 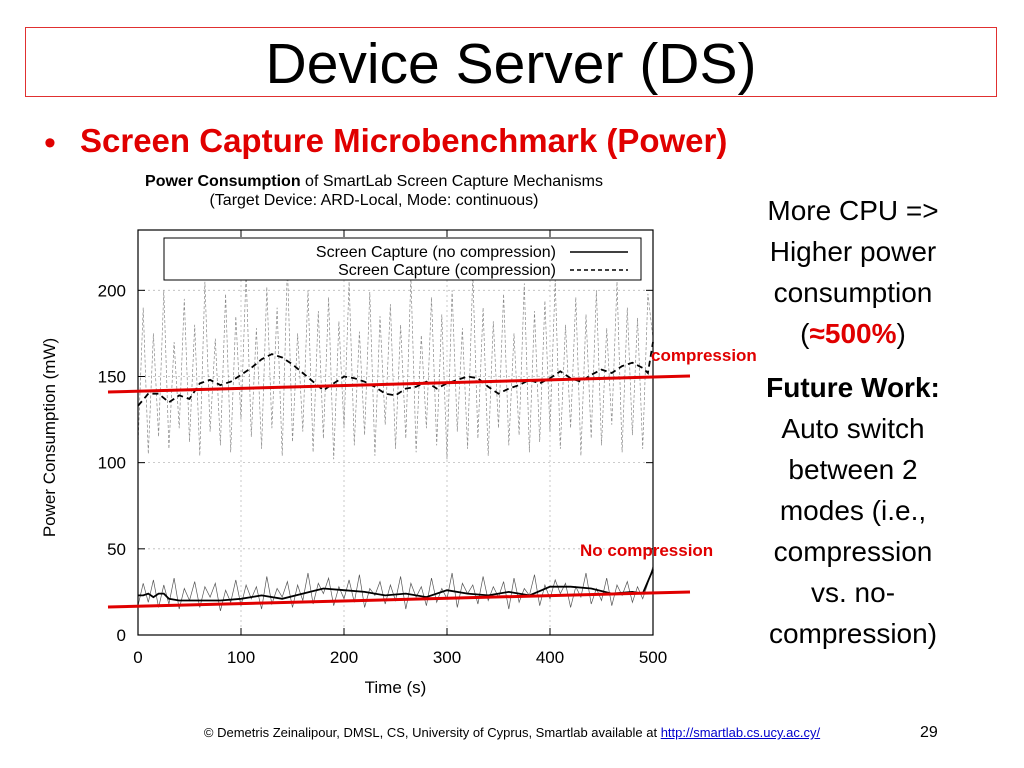 I want to click on x-tick-label: 500, so click(x=653, y=657).